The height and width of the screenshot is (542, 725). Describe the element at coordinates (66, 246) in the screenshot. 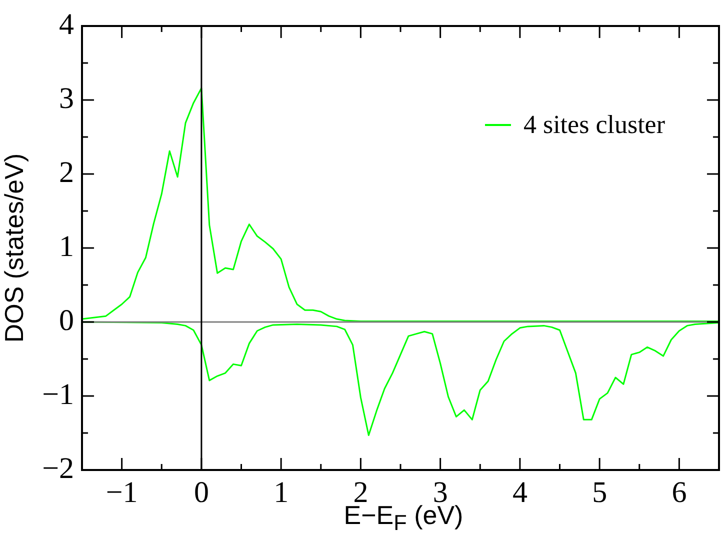

I see `y-tick-label: 1` at that location.